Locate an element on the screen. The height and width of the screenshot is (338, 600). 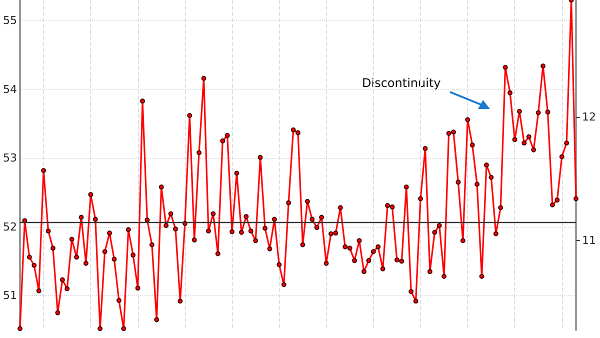
y2-tick-label: 12 is located at coordinates (589, 117).